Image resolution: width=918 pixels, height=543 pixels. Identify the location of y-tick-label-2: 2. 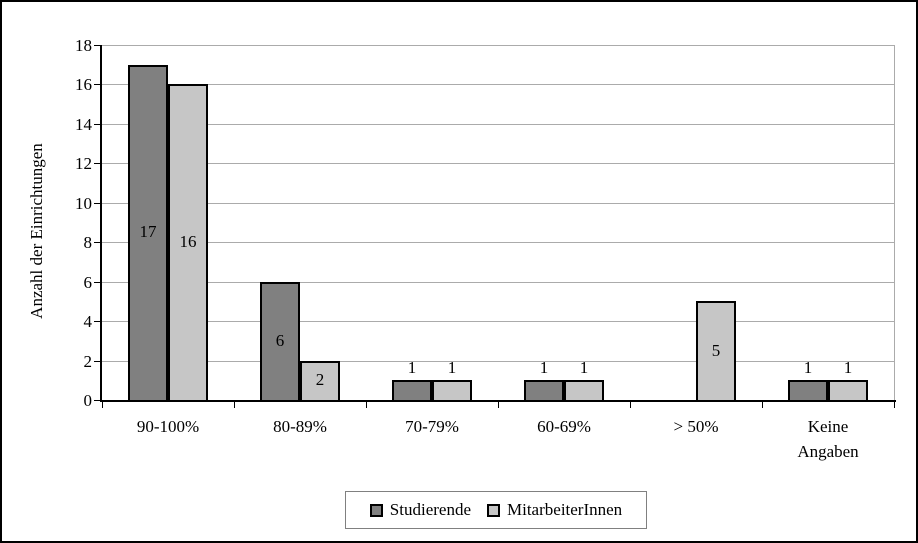
(88, 361).